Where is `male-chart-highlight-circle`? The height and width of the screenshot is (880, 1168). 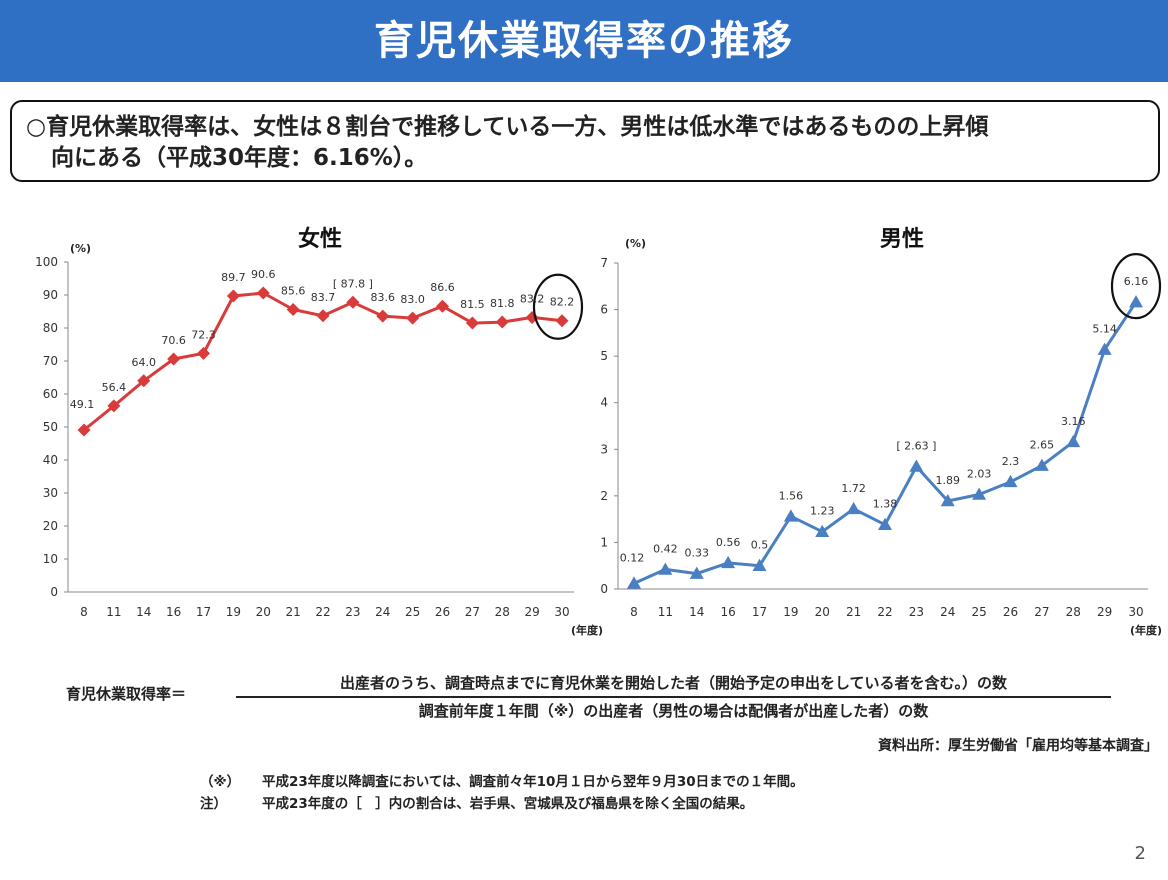
male-chart-highlight-circle is located at coordinates (1136, 286).